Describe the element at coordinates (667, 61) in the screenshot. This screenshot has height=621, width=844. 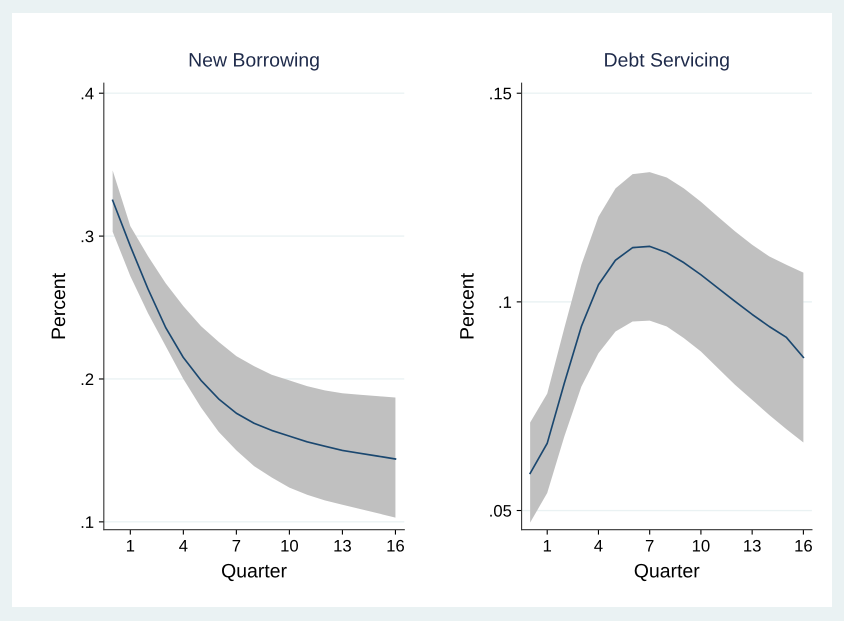
I see `chart-title: Debt Servicing` at that location.